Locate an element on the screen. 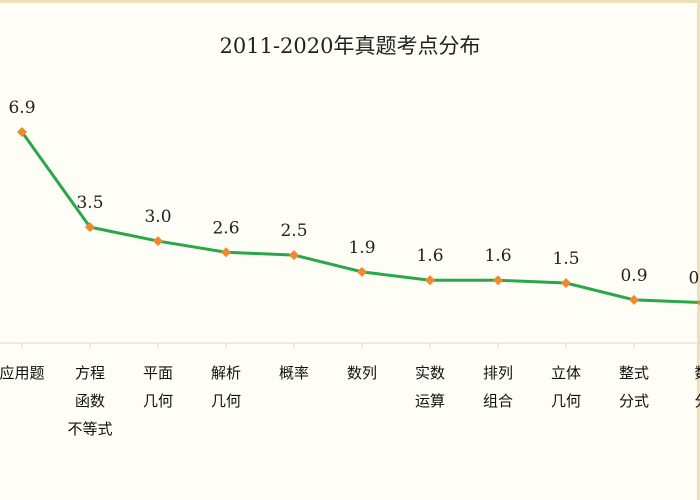 The width and height of the screenshot is (700, 500). category-label: 应用题 is located at coordinates (22, 373).